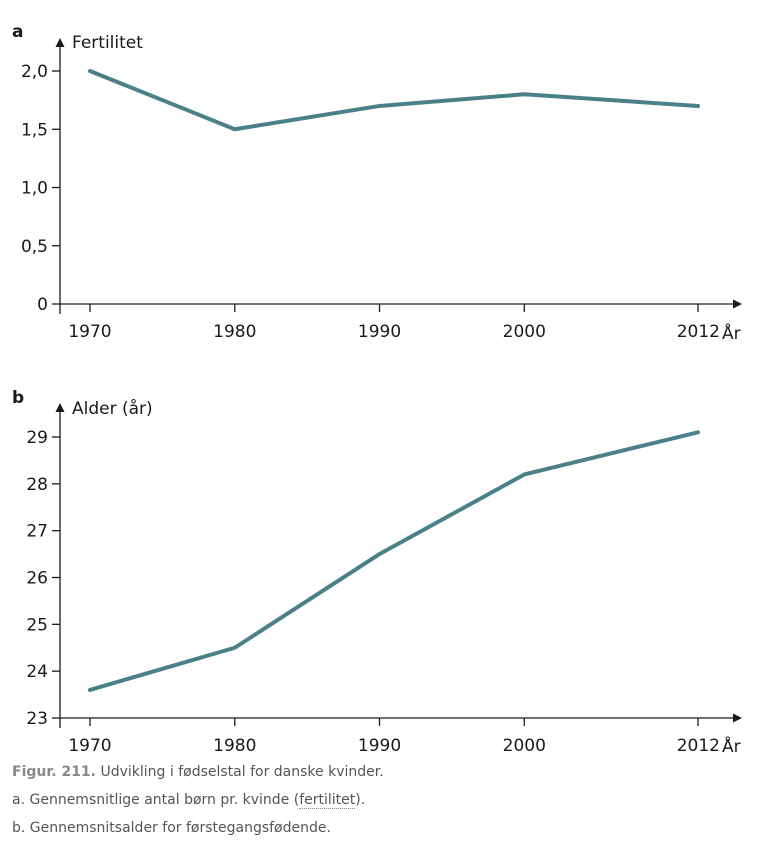 The height and width of the screenshot is (846, 774). I want to click on panel-letter-a: a, so click(17, 32).